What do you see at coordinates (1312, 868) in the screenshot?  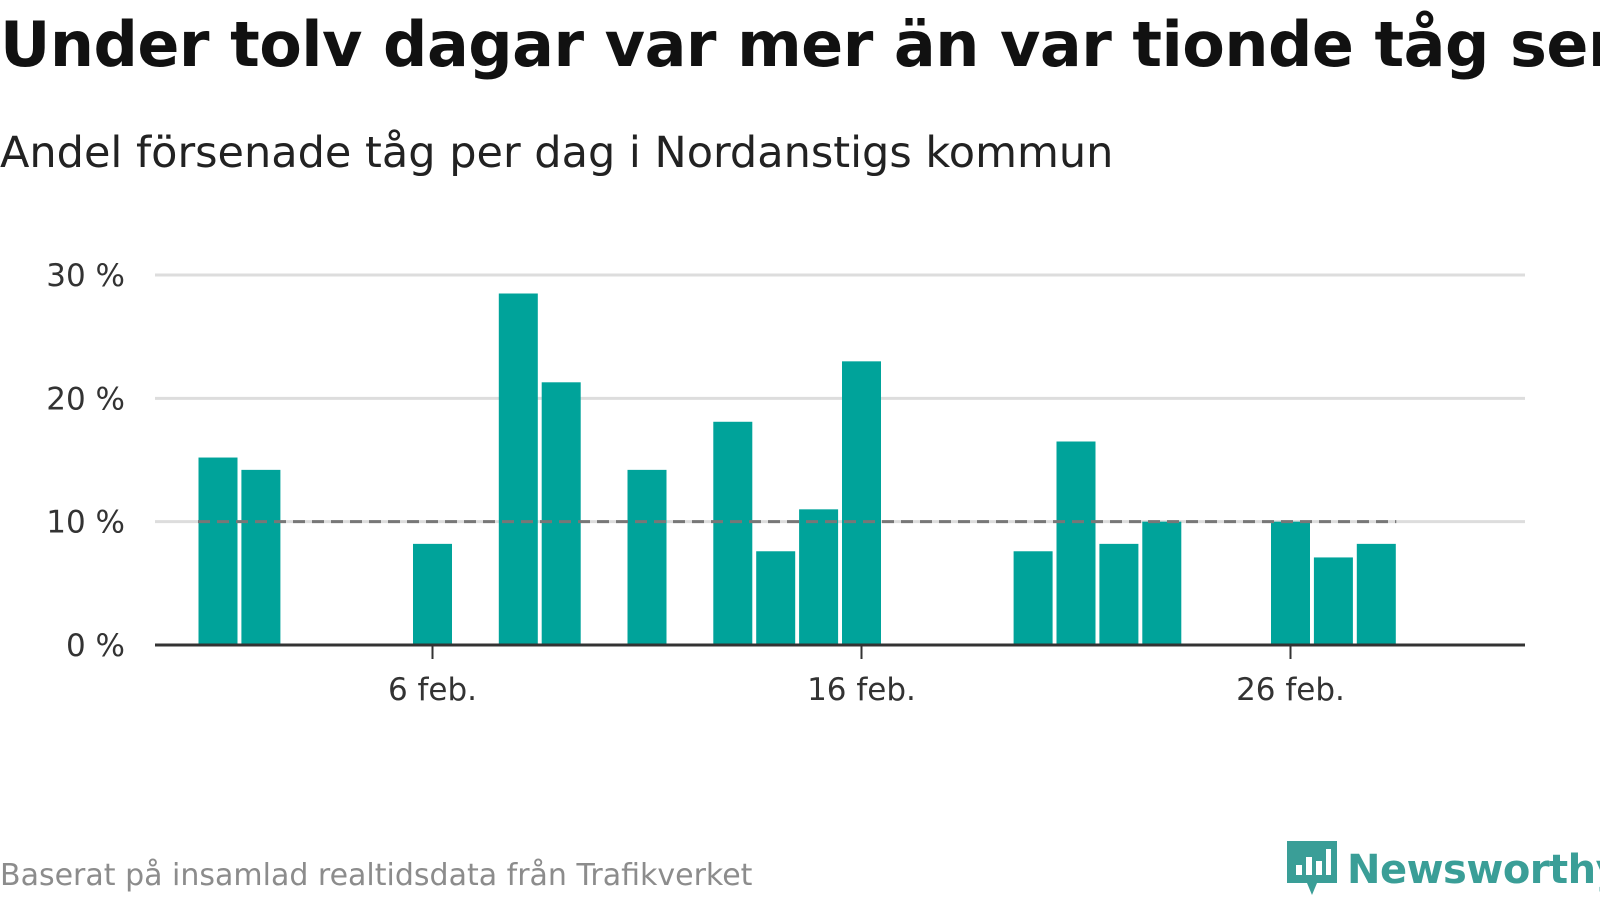 I see `newsworthy-bar-chart-icon` at bounding box center [1312, 868].